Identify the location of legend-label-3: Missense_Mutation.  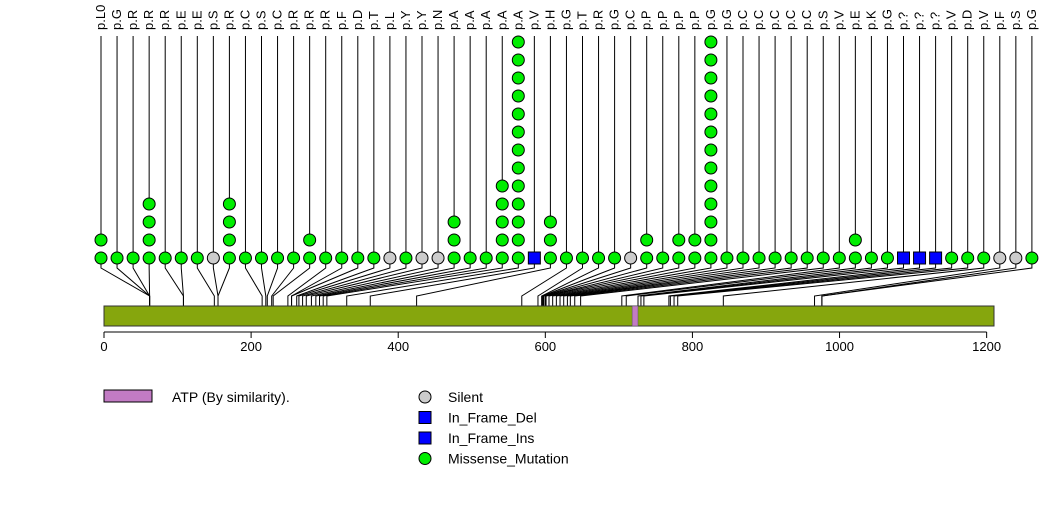
(508, 459).